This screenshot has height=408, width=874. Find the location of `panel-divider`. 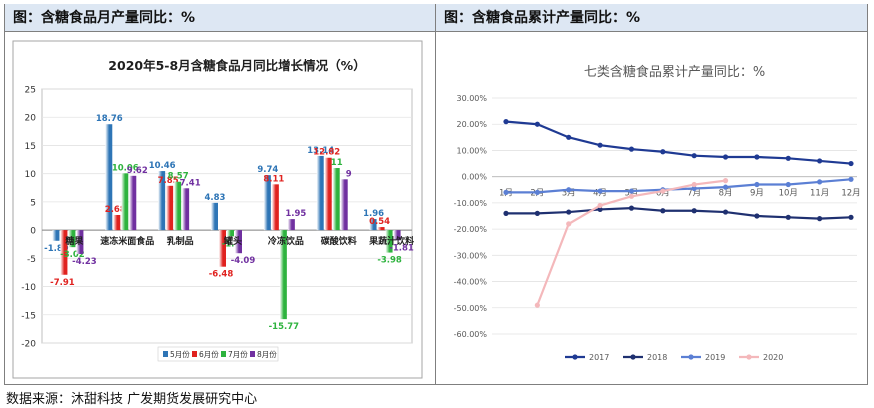

panel-divider is located at coordinates (435, 194).